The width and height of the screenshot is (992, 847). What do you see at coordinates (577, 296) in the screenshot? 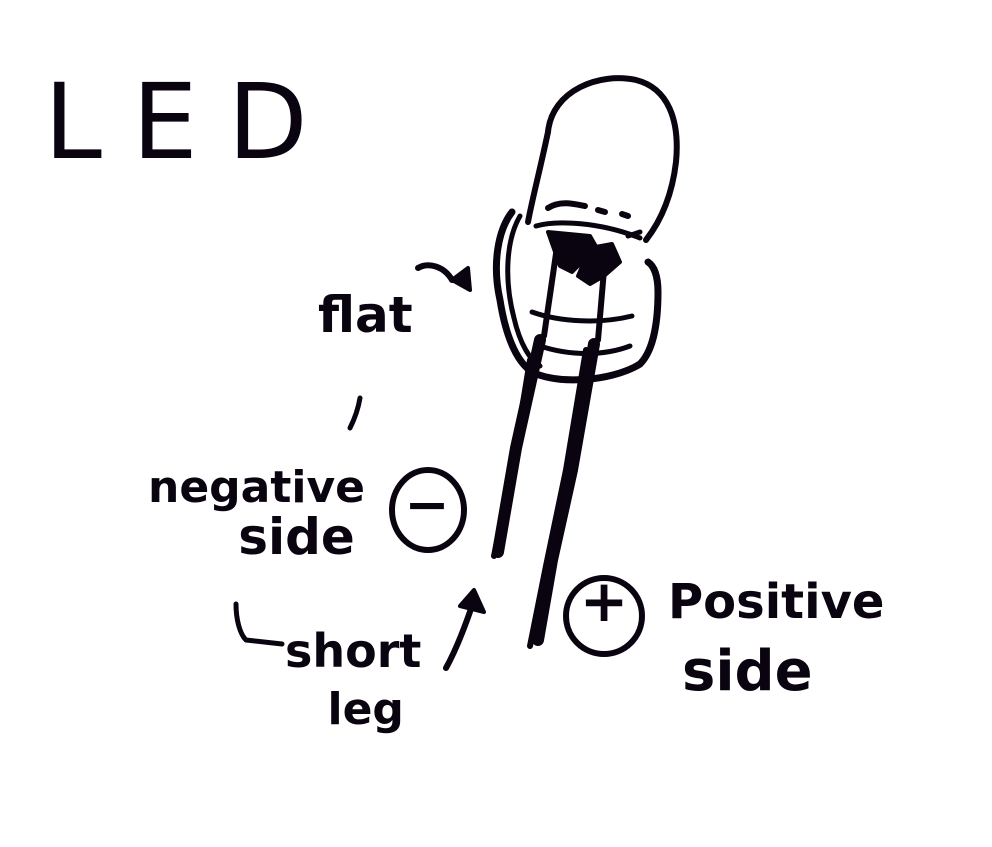
I see `led-flange` at bounding box center [577, 296].